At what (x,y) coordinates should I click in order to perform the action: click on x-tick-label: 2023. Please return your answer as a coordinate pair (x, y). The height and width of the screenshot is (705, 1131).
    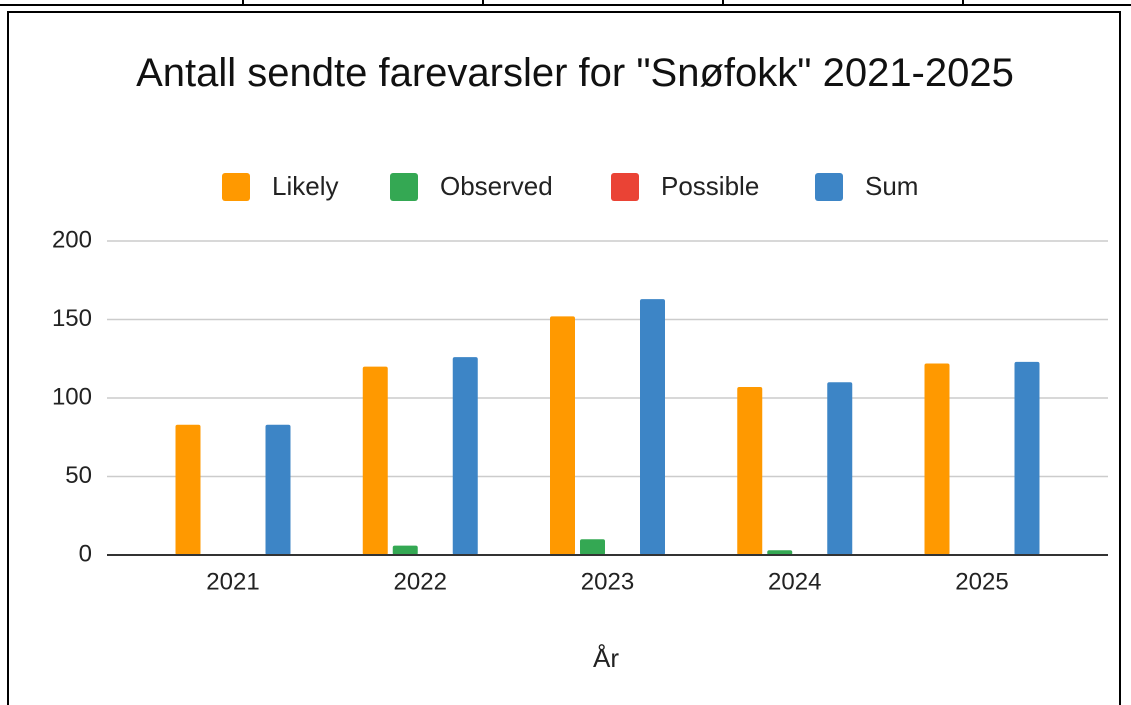
    Looking at the image, I should click on (607, 581).